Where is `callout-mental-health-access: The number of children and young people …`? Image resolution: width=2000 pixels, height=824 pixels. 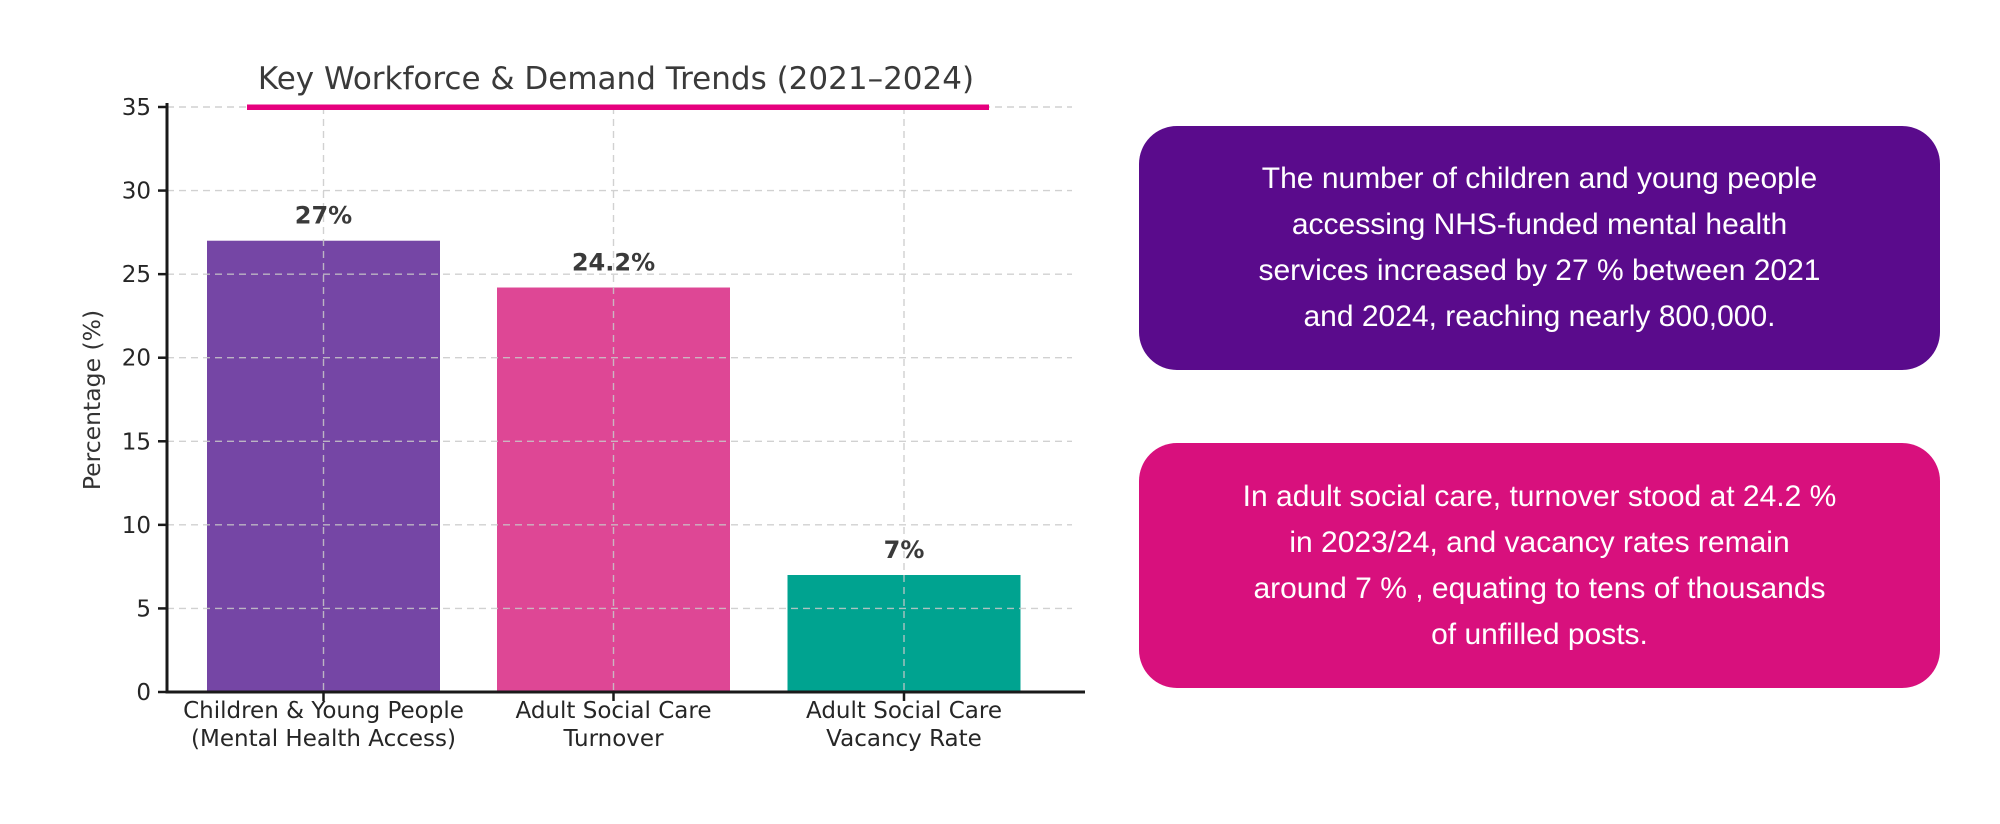 callout-mental-health-access: The number of children and young people … is located at coordinates (1539, 248).